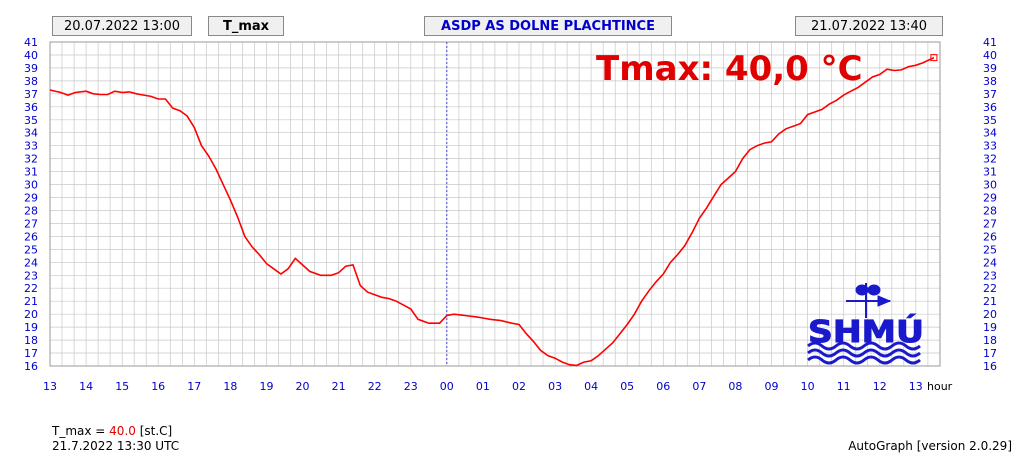 This screenshot has height=472, width=1024. What do you see at coordinates (990, 288) in the screenshot?
I see `y-tick-label-right: 22` at bounding box center [990, 288].